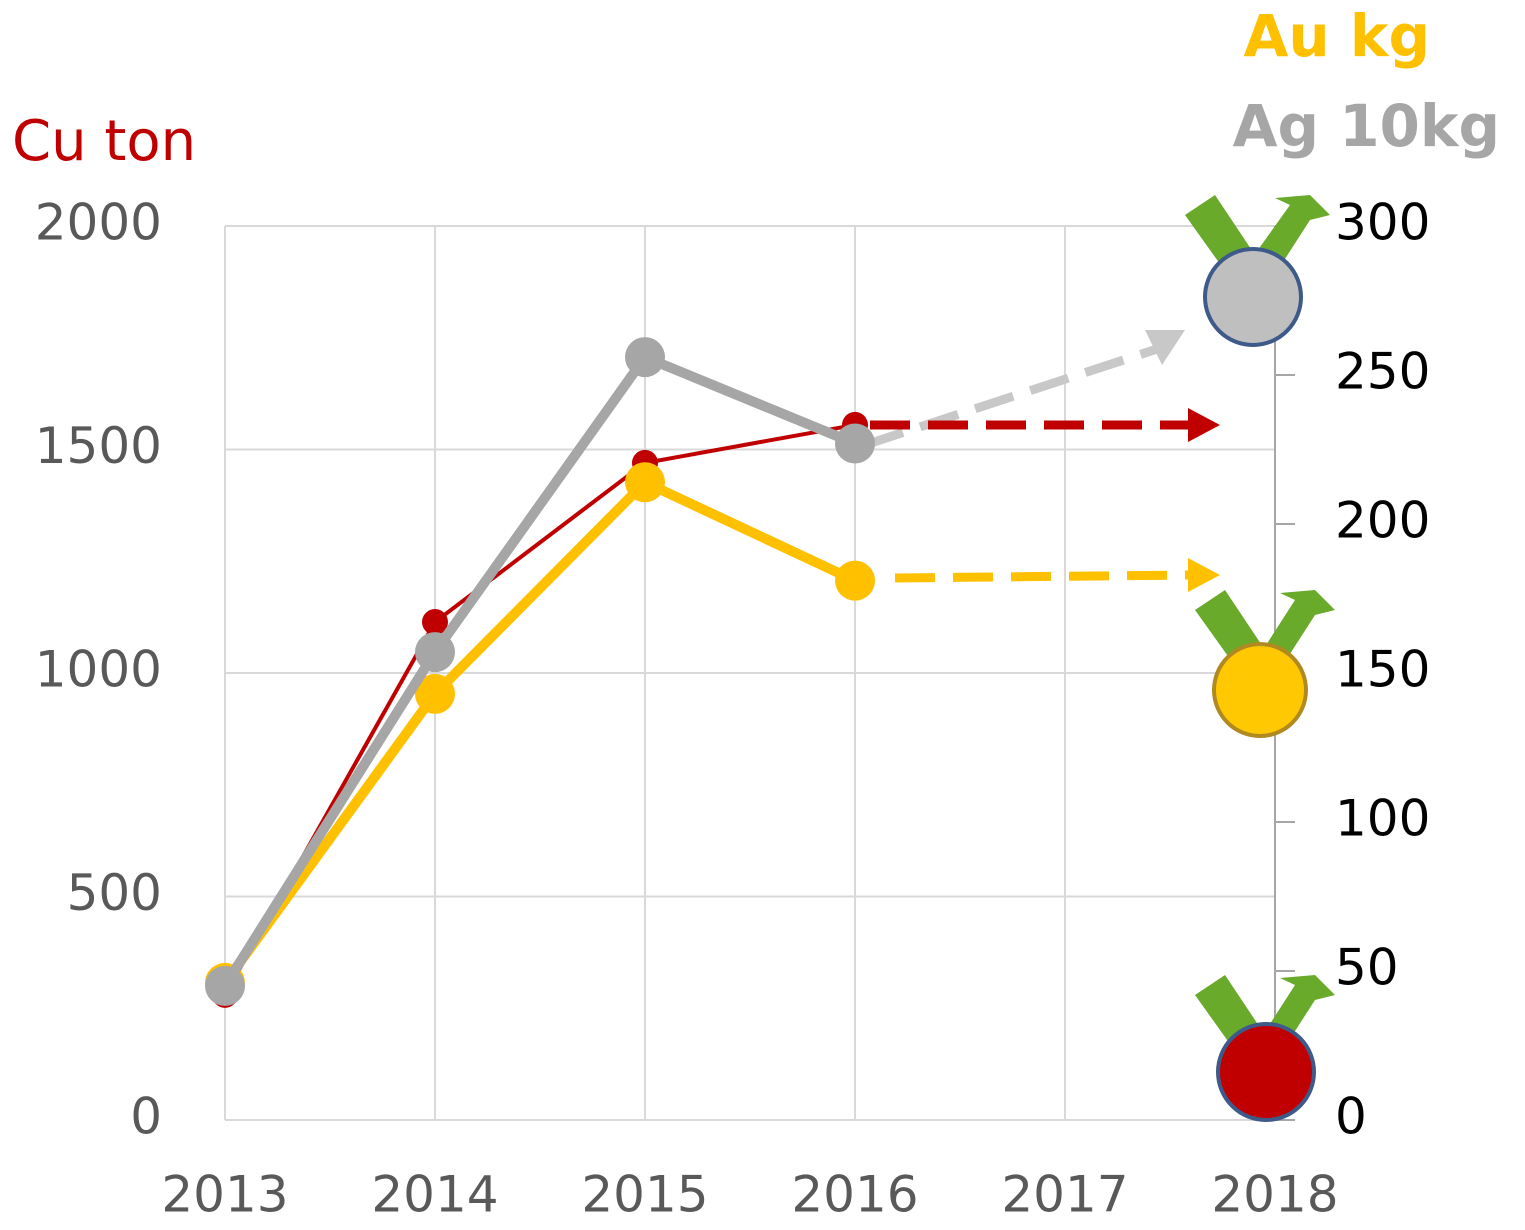 The image size is (1525, 1230). What do you see at coordinates (1382, 819) in the screenshot?
I see `y2-tick-label: 100` at bounding box center [1382, 819].